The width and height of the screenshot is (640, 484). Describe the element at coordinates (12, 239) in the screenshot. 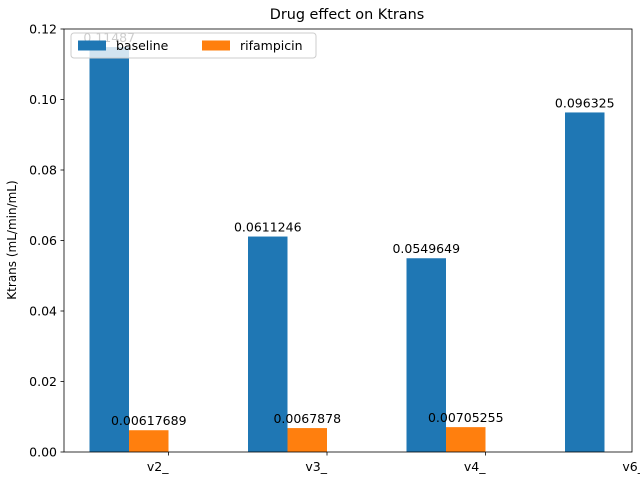

I see `y-axis-label: Ktrans (mL/min/mL)` at that location.